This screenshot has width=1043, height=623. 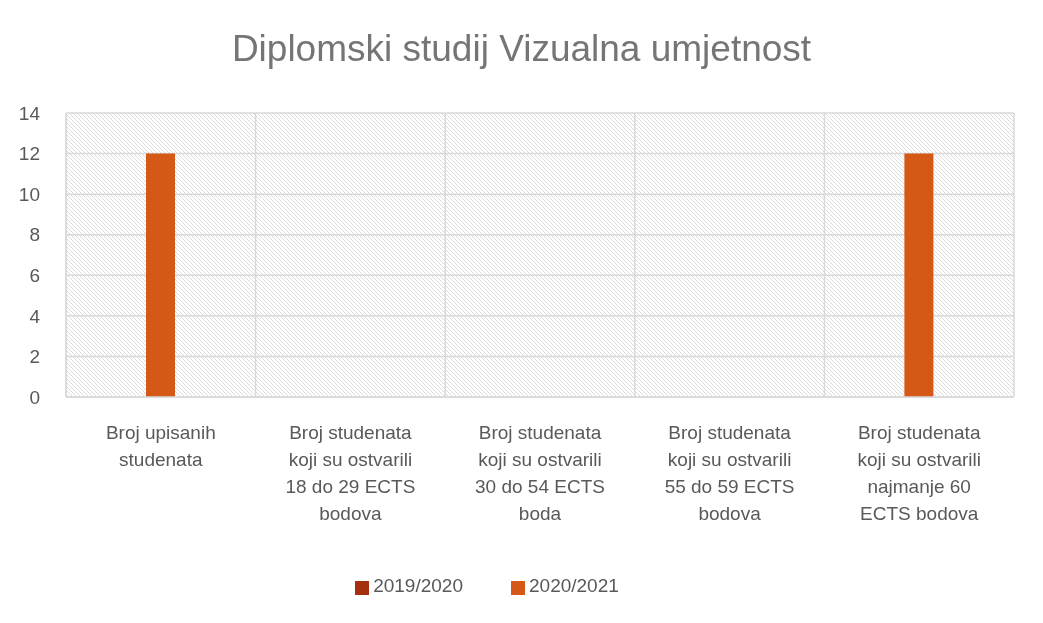 What do you see at coordinates (418, 585) in the screenshot?
I see `legend-label: 2019/2020` at bounding box center [418, 585].